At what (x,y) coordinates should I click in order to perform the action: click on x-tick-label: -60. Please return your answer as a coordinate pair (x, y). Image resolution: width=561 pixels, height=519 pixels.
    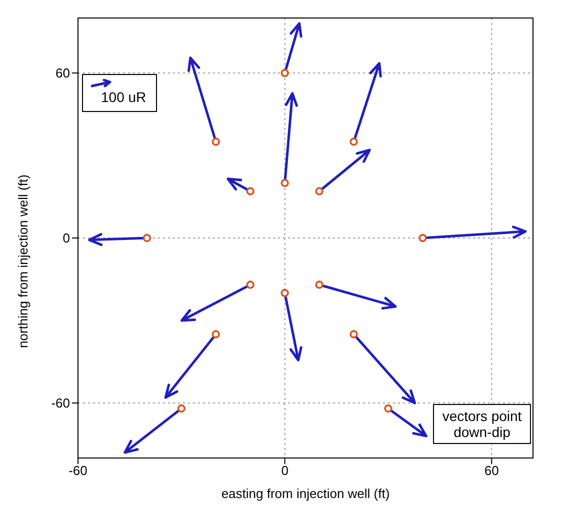
    Looking at the image, I should click on (78, 470).